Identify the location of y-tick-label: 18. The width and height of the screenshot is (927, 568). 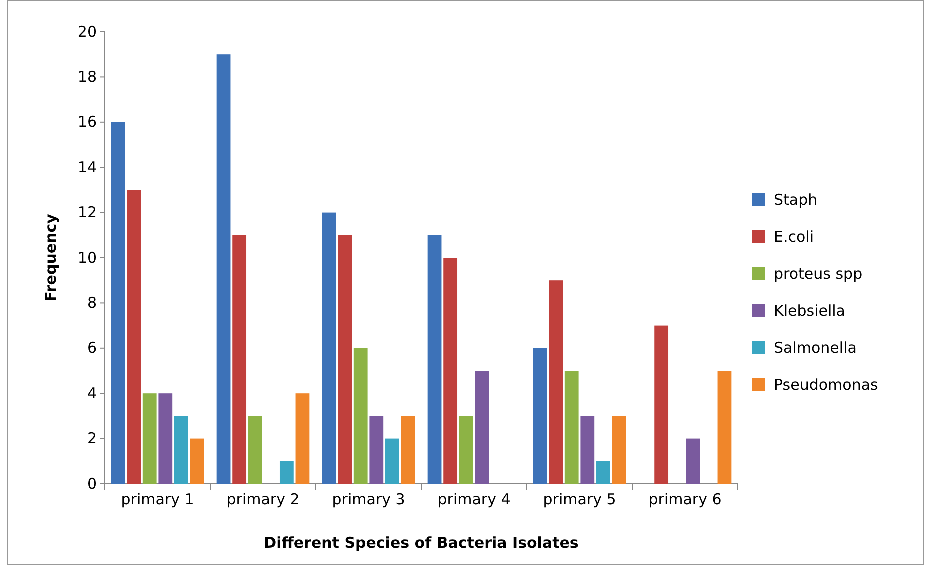
(87, 77).